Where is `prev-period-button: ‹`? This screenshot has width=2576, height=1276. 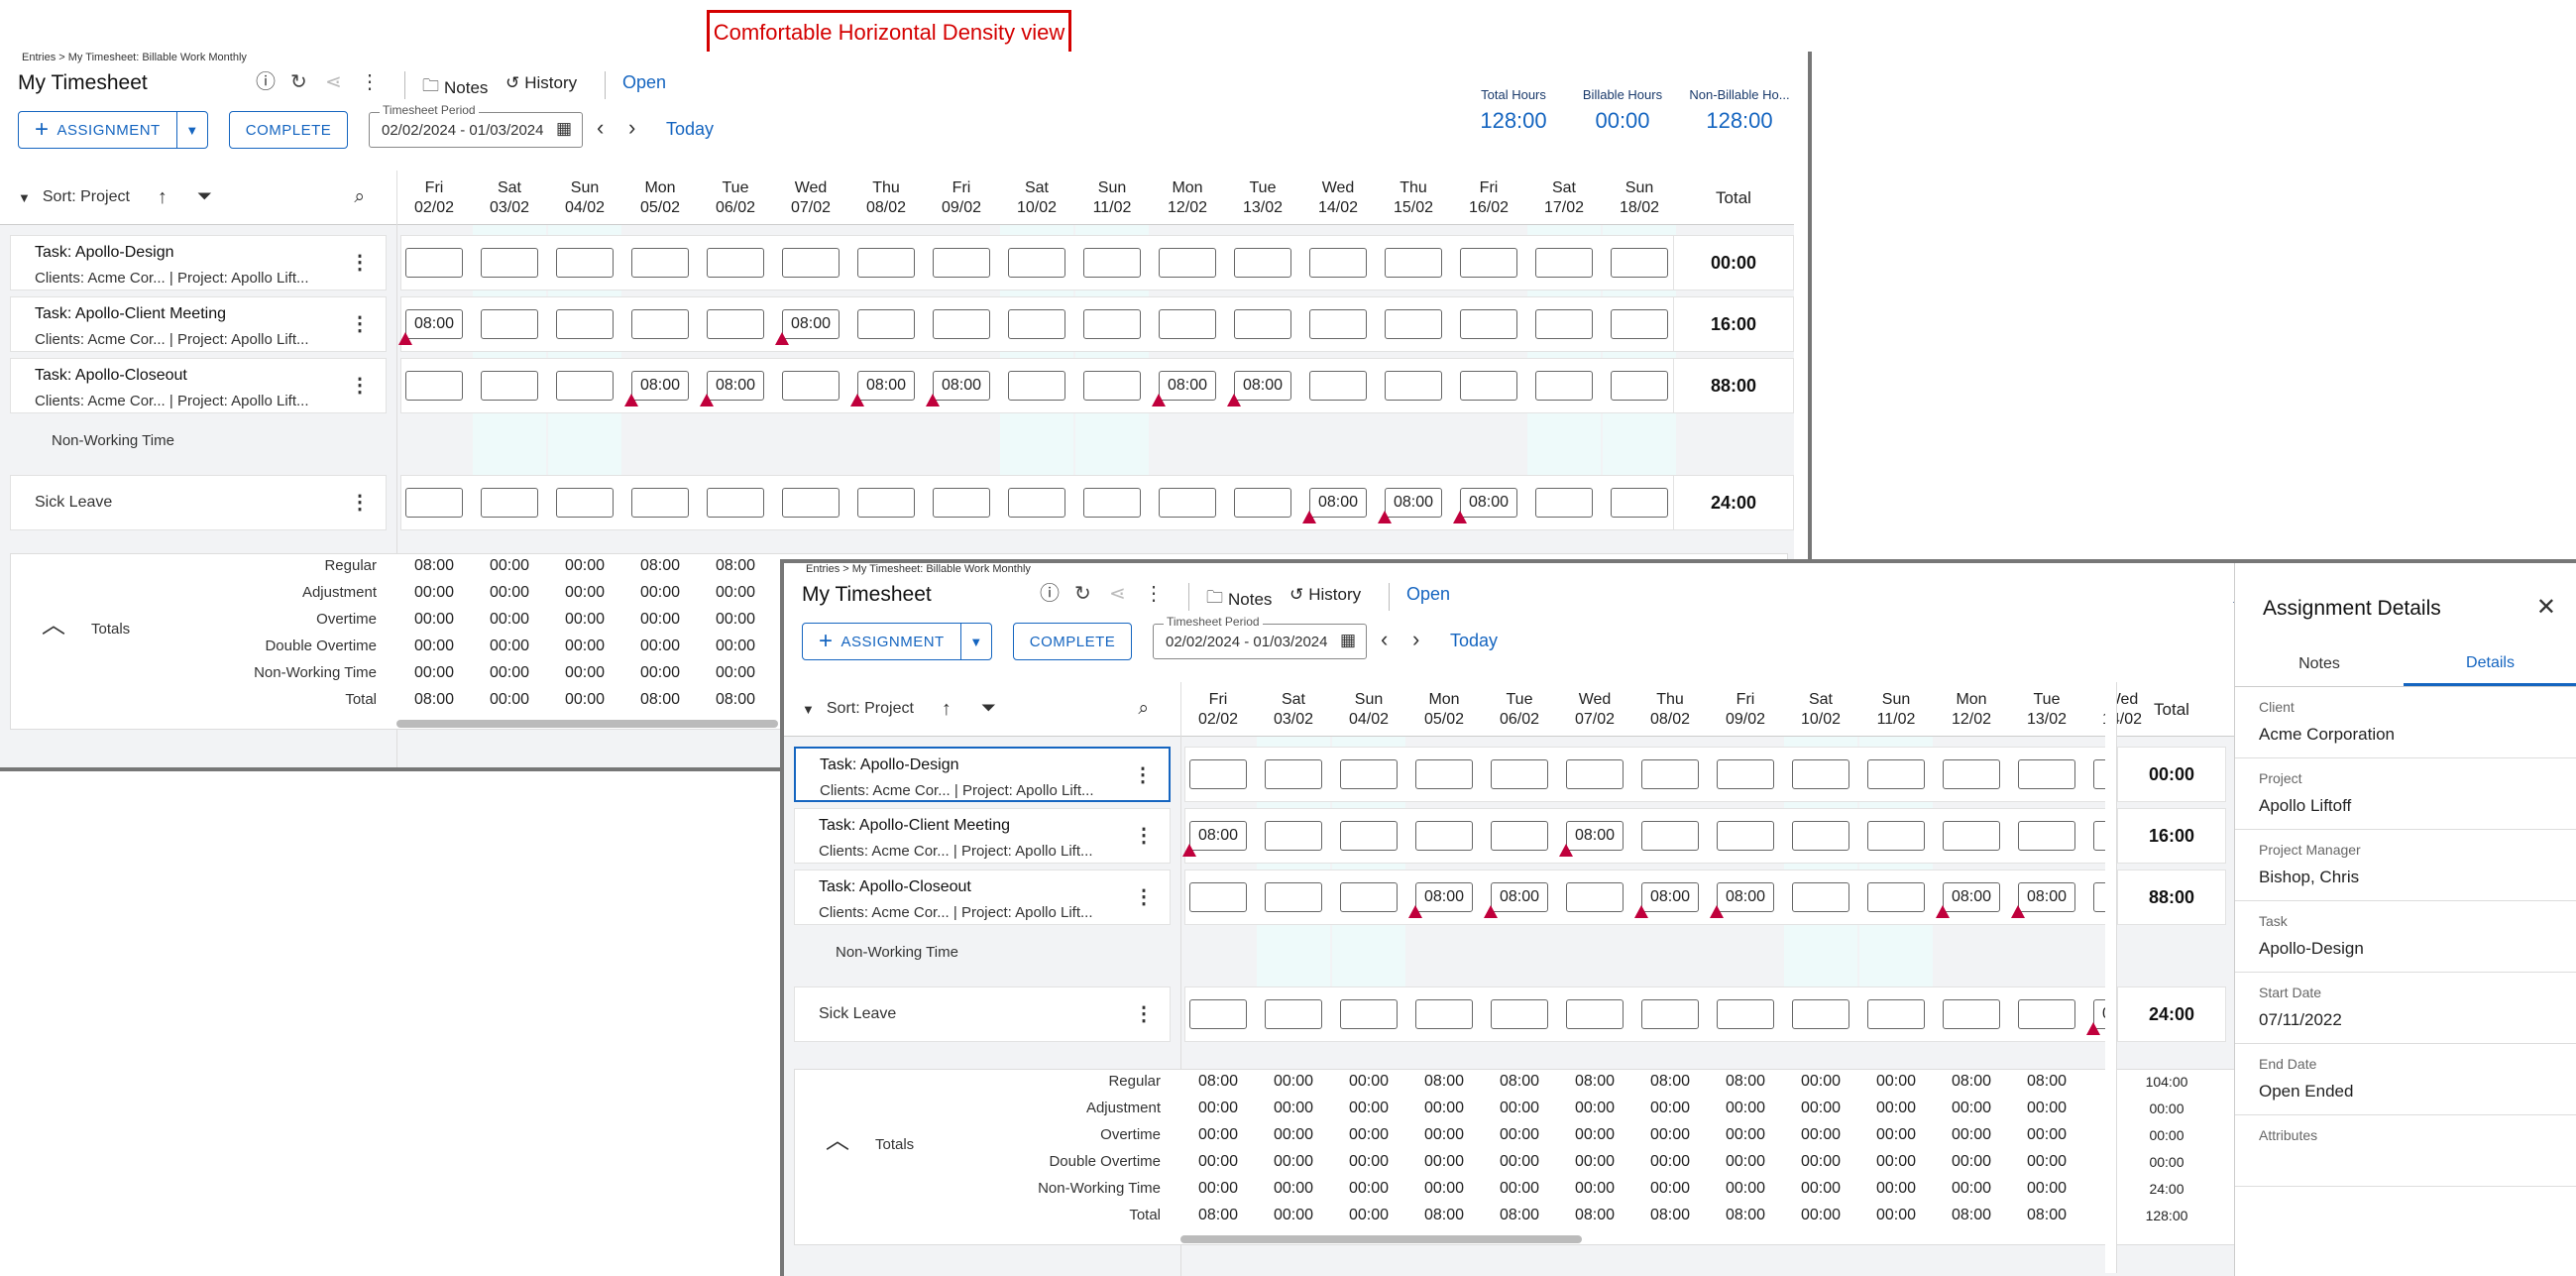
prev-period-button: ‹ is located at coordinates (1385, 639).